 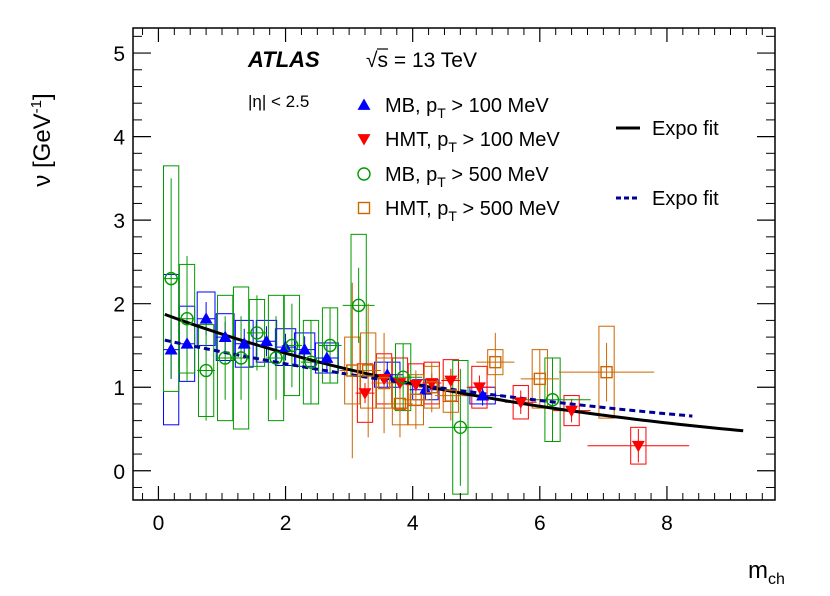 What do you see at coordinates (540, 523) in the screenshot?
I see `x-tick-label: 6` at bounding box center [540, 523].